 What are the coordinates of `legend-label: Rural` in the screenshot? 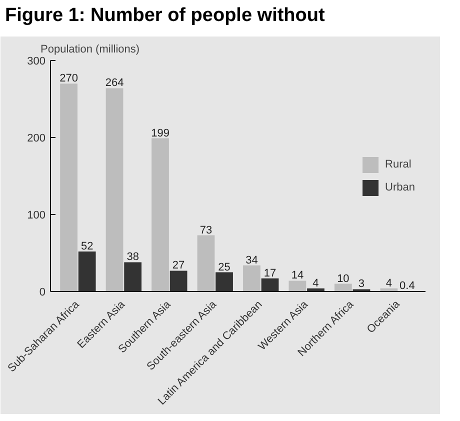 It's located at (398, 164).